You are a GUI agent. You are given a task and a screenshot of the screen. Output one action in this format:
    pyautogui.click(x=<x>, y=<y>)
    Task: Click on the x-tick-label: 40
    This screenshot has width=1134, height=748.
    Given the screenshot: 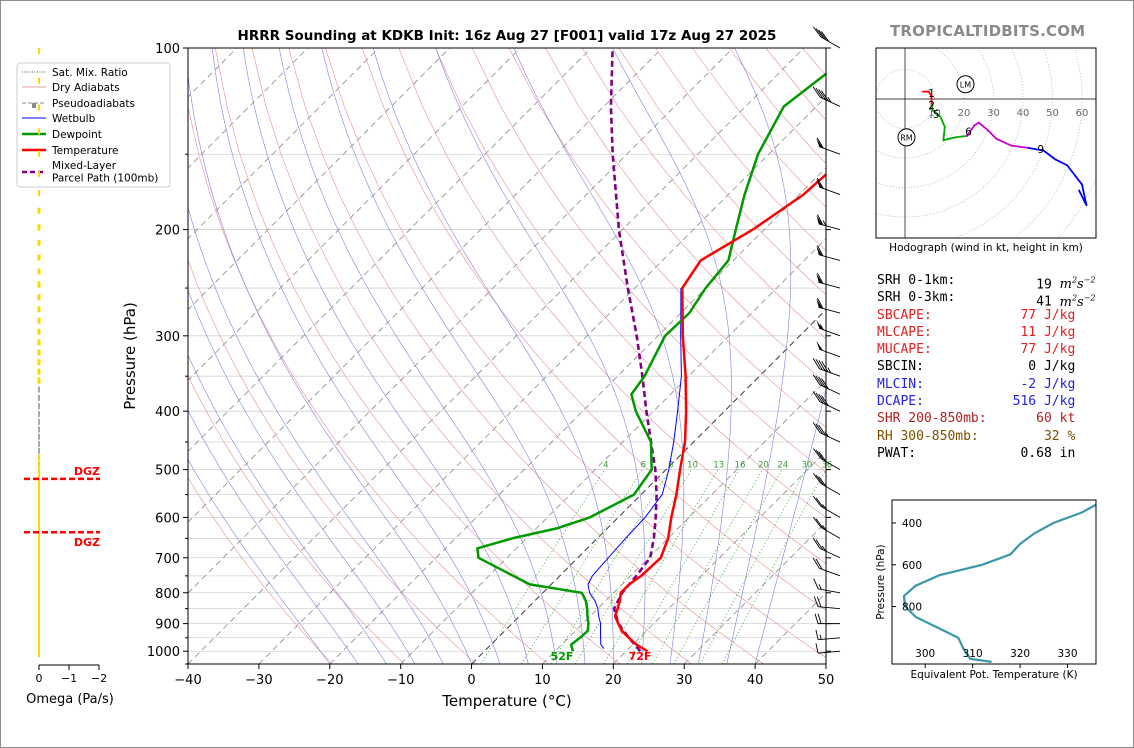 What is the action you would take?
    pyautogui.click(x=755, y=680)
    